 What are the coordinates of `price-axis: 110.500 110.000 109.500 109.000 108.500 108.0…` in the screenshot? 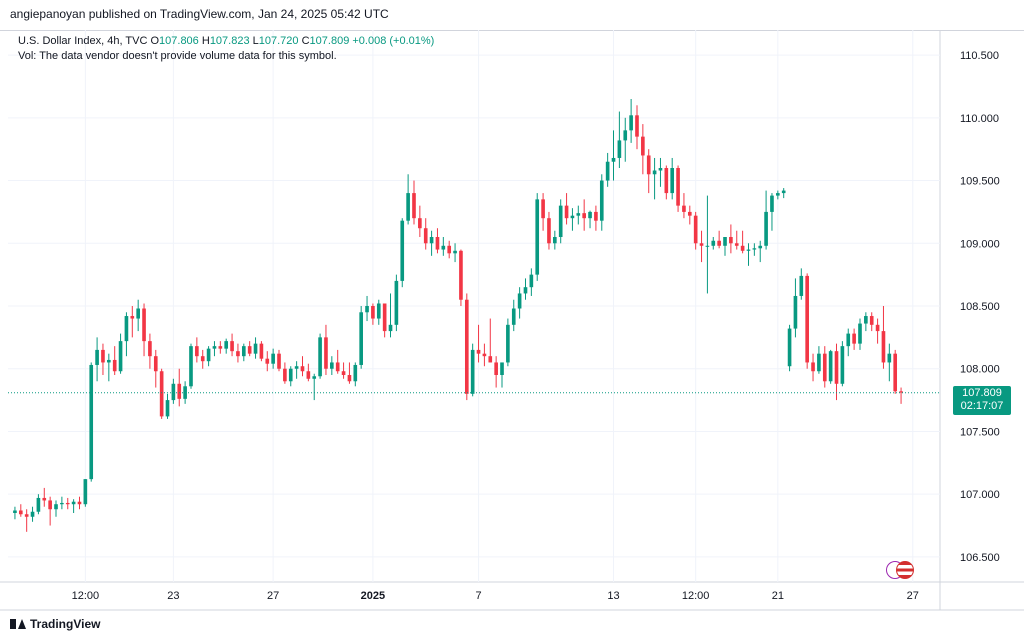 It's located at (980, 307).